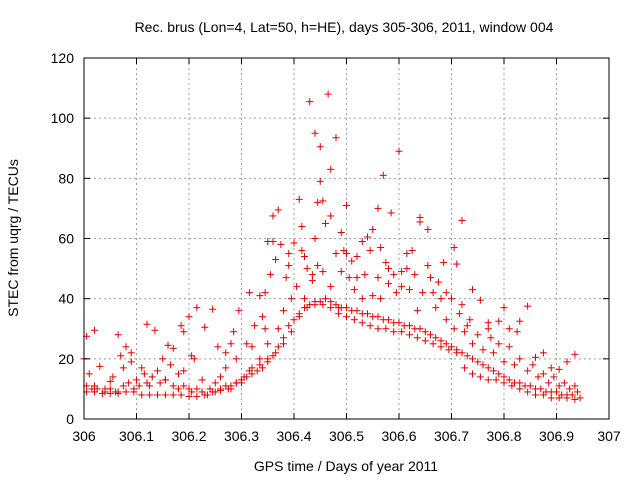 This screenshot has width=640, height=480. What do you see at coordinates (136, 436) in the screenshot?
I see `x-tick-label: 306.1` at bounding box center [136, 436].